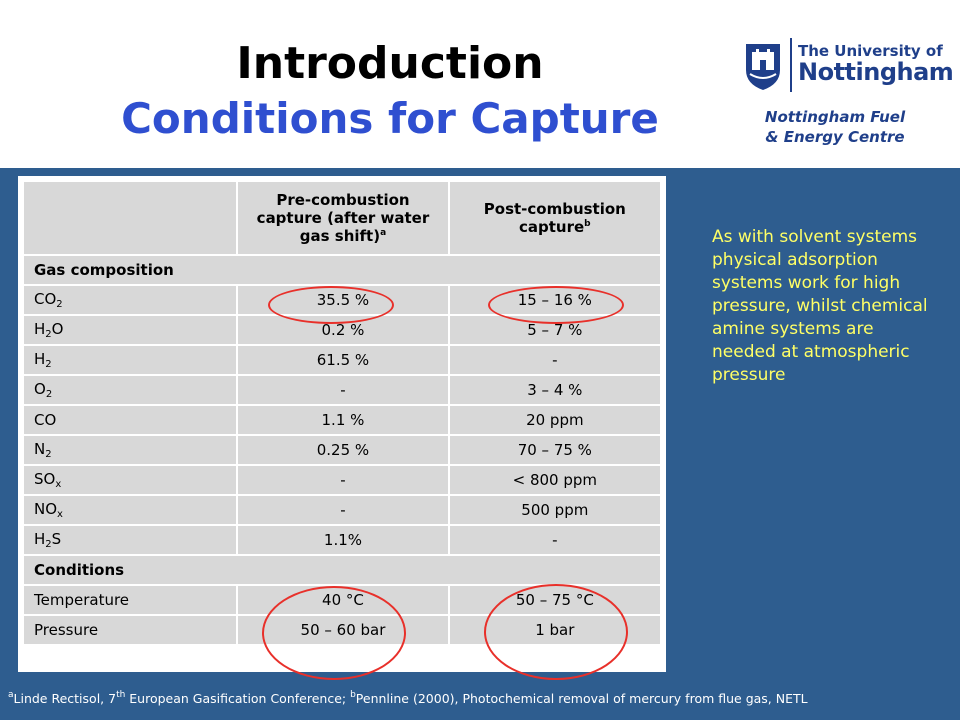 The image size is (960, 720). What do you see at coordinates (130, 480) in the screenshot?
I see `row-label: SOx` at bounding box center [130, 480].